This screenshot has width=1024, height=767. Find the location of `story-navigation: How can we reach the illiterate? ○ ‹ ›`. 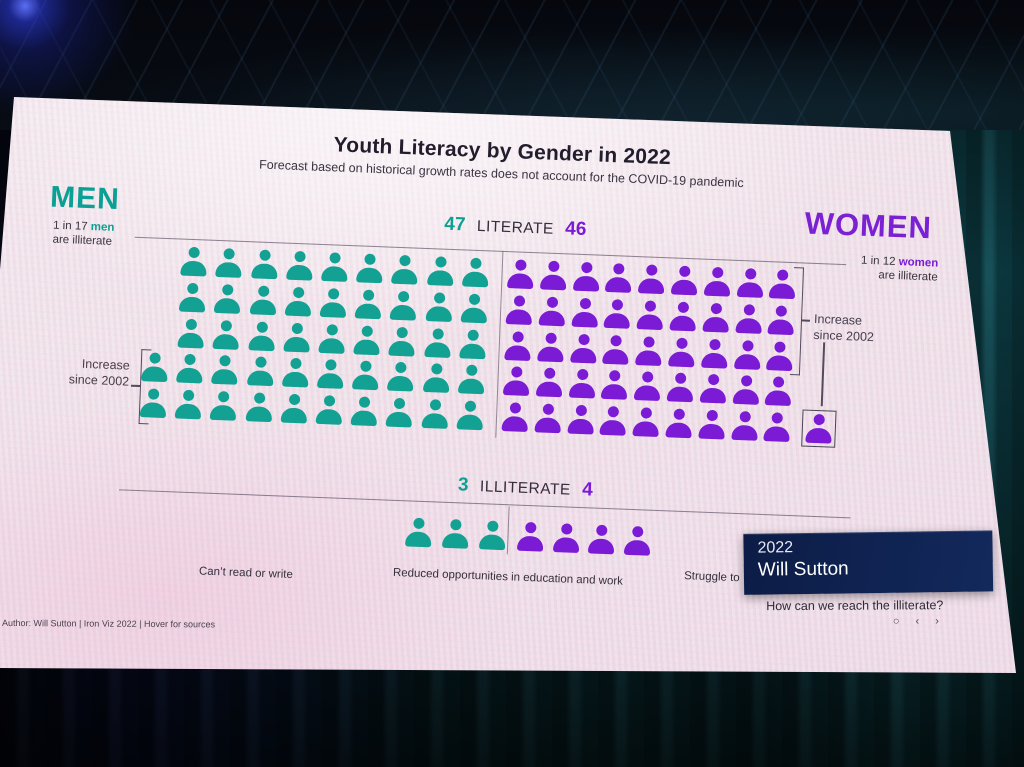

story-navigation: How can we reach the illiterate? ○ ‹ › is located at coordinates (855, 613).